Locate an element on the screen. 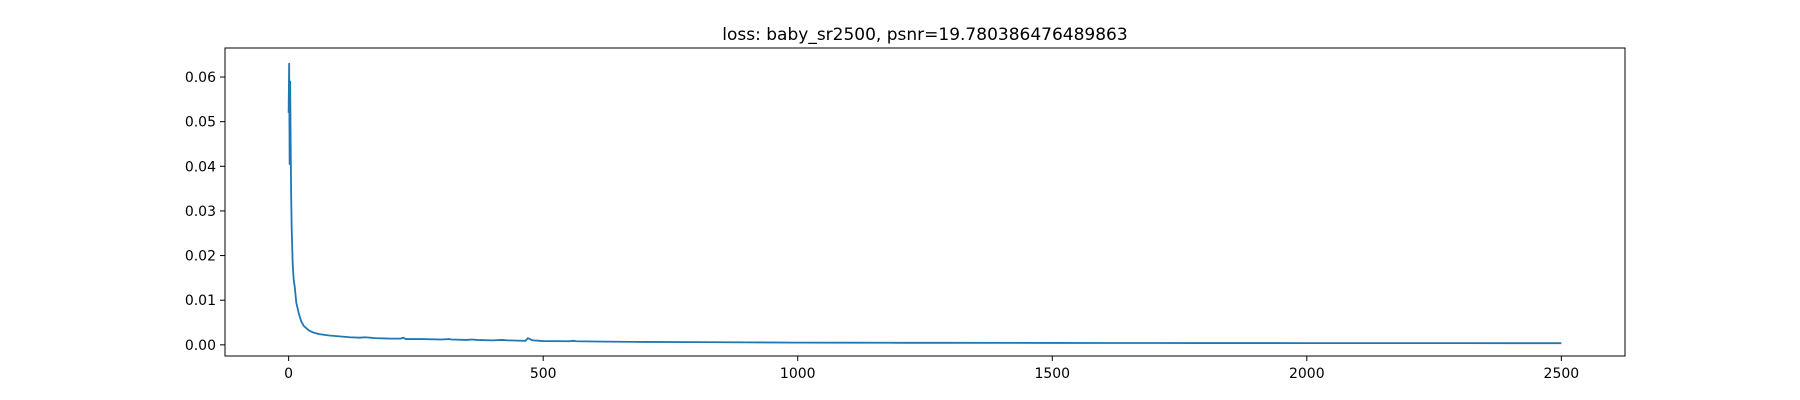 The image size is (1800, 400). x-tick-label: 500 is located at coordinates (543, 374).